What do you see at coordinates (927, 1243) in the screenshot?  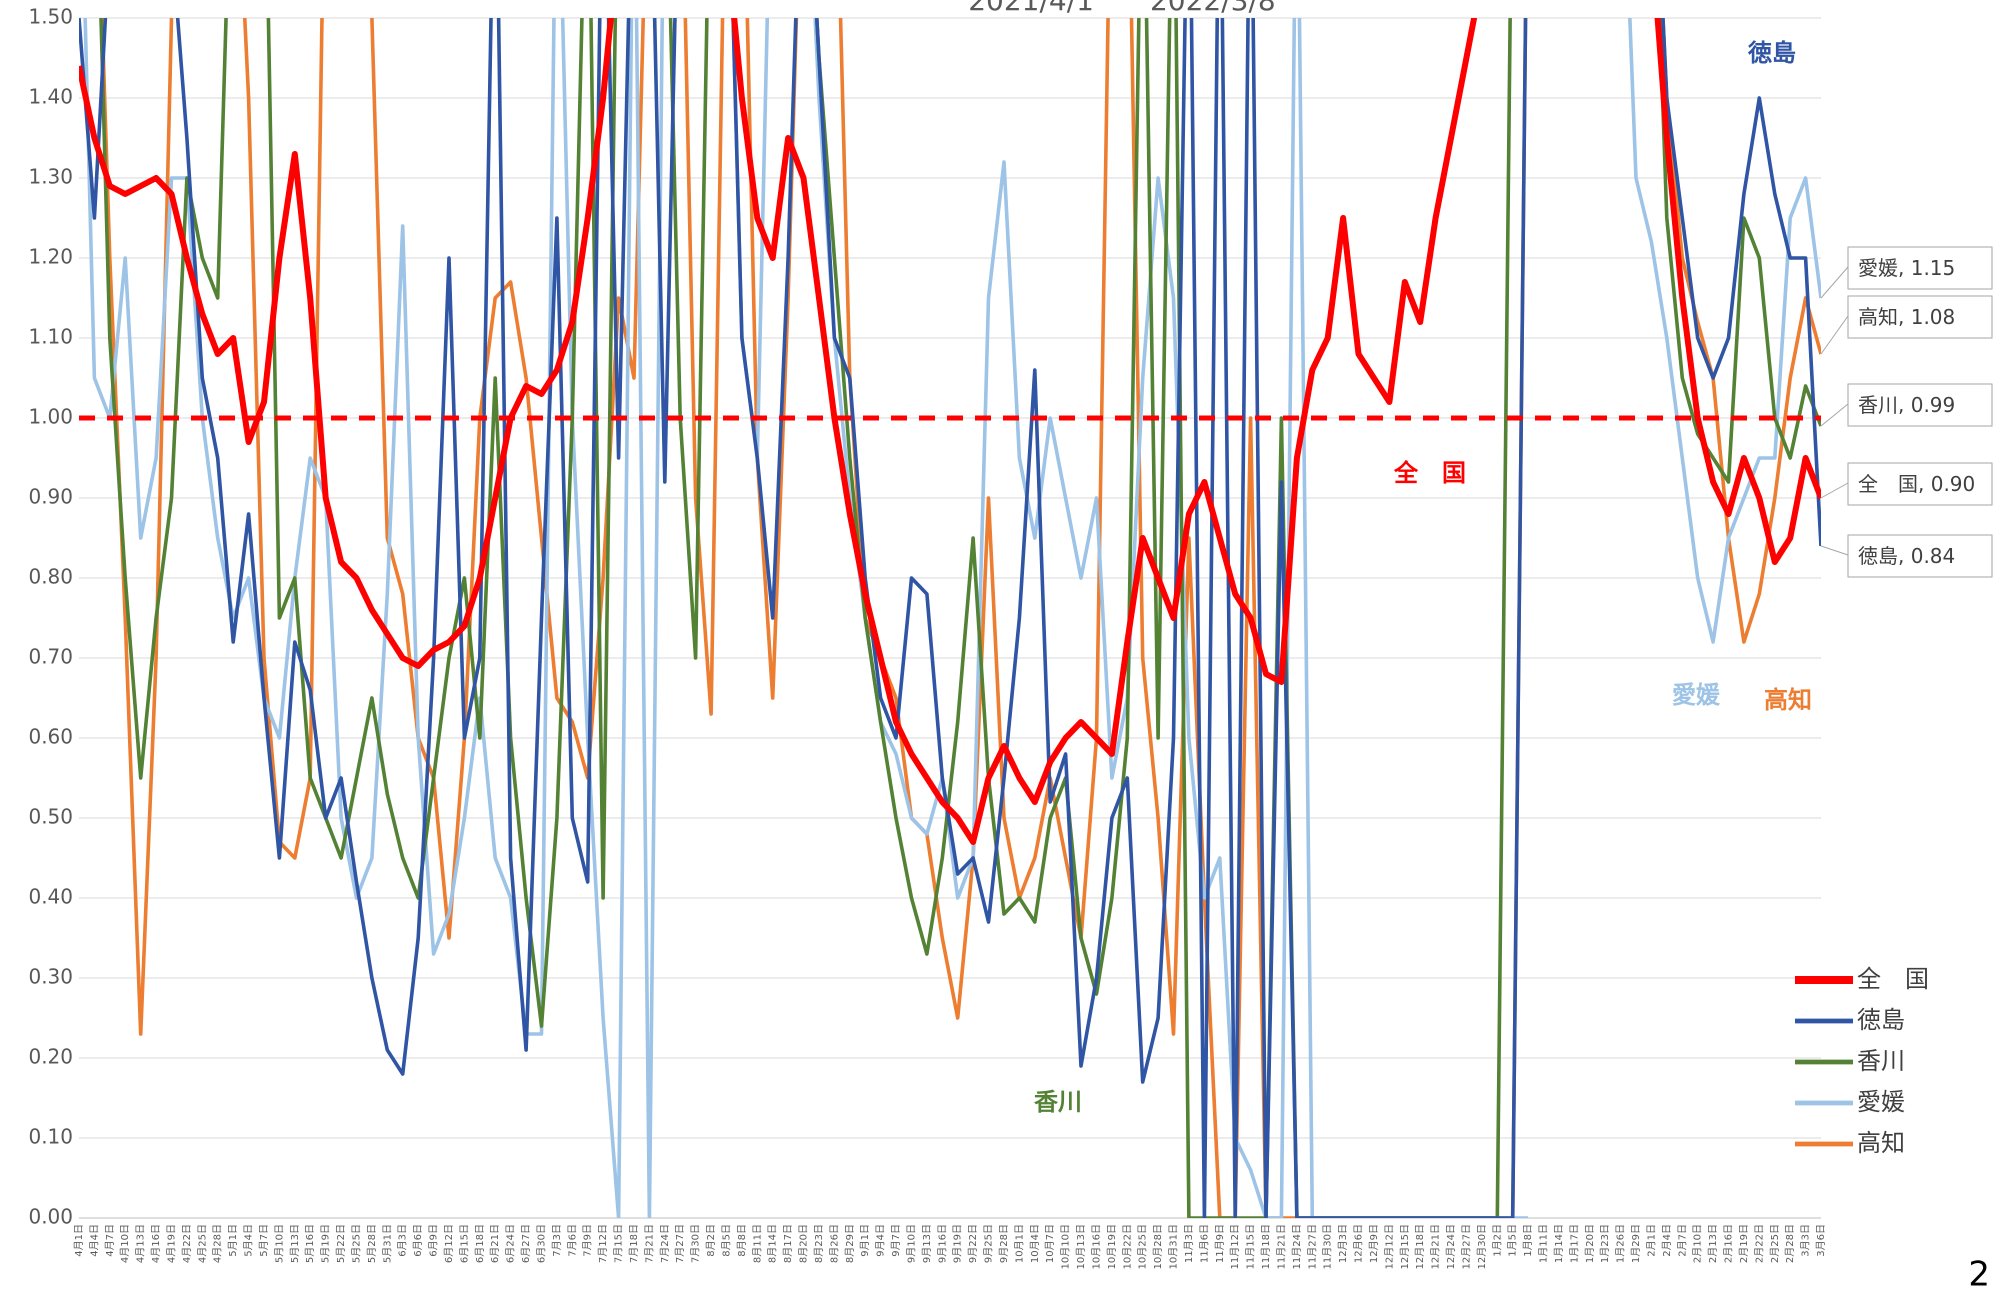 I see `x-tick-label: 9月13日` at bounding box center [927, 1243].